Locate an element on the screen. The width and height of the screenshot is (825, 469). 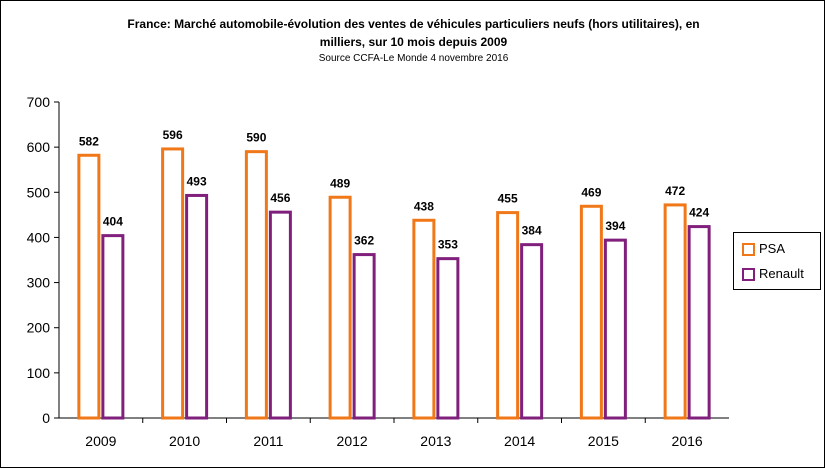
x-tick-label: 2010 is located at coordinates (184, 441).